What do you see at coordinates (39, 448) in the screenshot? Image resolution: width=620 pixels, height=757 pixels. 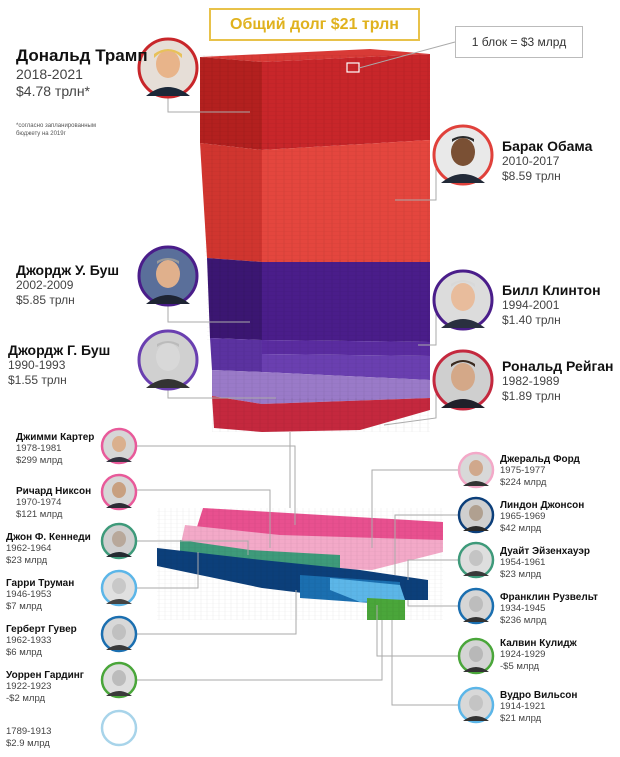 I see `years-carter: 1978-1981` at bounding box center [39, 448].